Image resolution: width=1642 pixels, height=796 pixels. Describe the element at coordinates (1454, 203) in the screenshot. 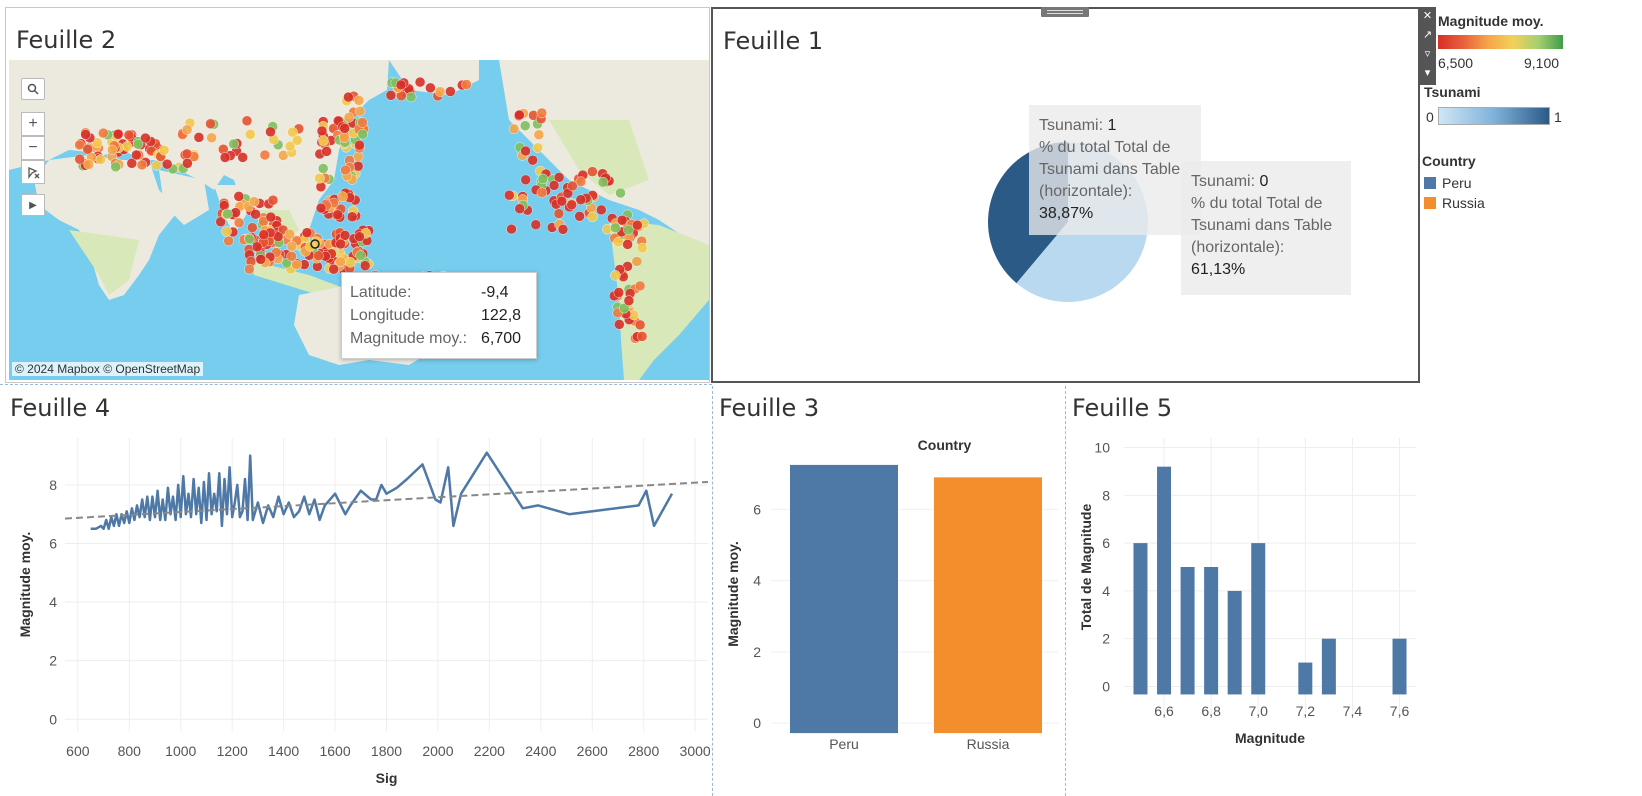

I see `legend-item-russia: Russia` at that location.